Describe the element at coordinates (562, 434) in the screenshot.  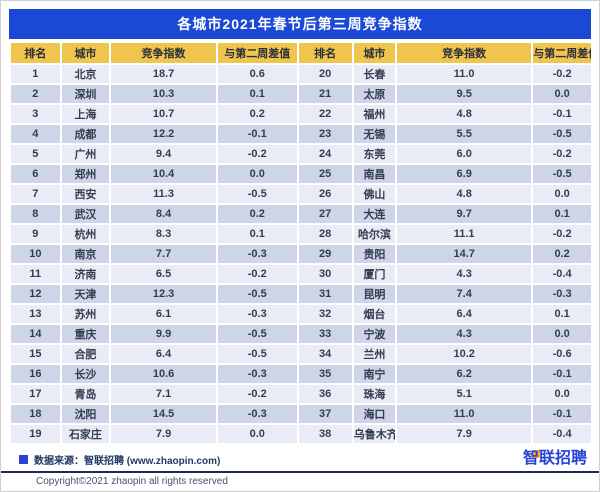
I see `diff-cell: -0.4` at that location.